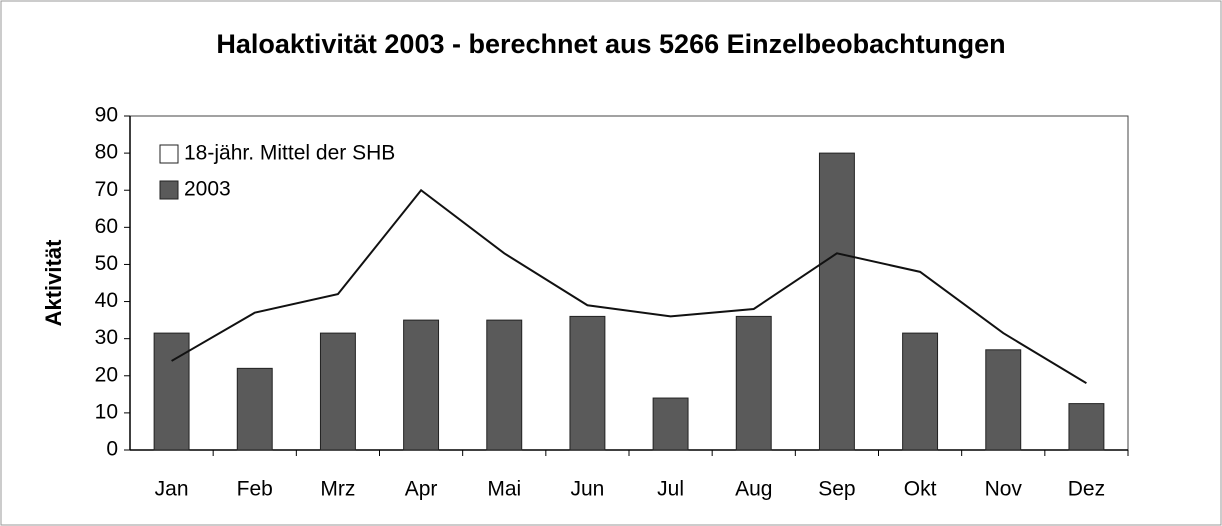 The height and width of the screenshot is (526, 1222). What do you see at coordinates (106, 411) in the screenshot?
I see `y-tick-label: 10` at bounding box center [106, 411].